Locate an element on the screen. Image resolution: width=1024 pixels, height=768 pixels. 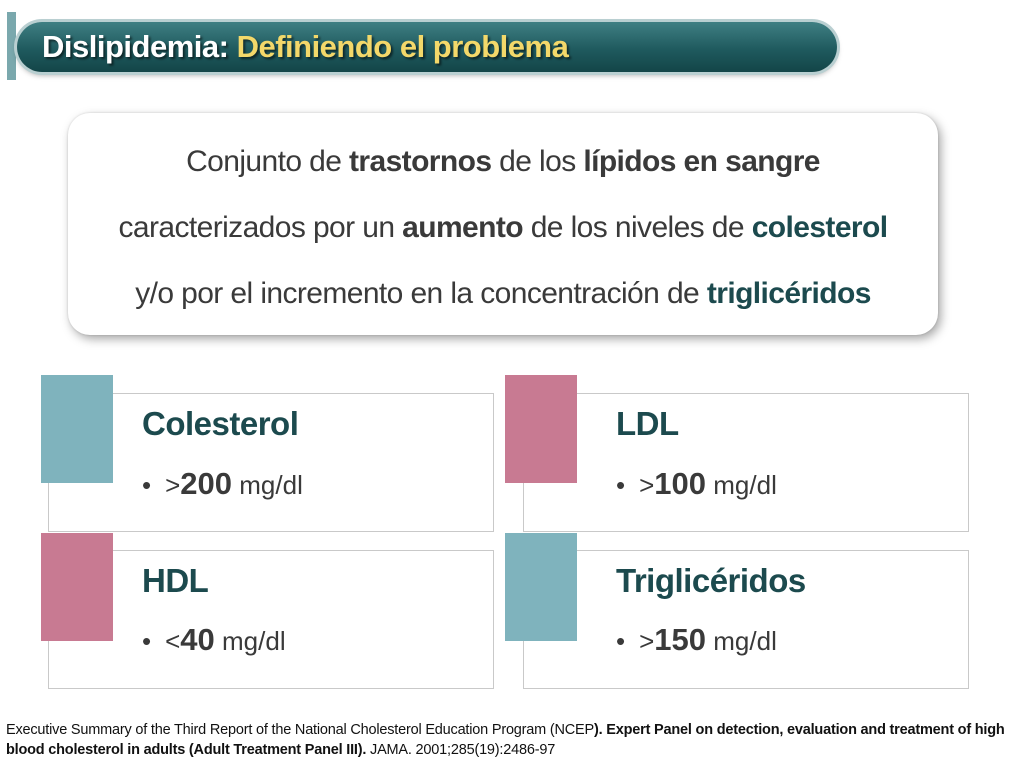
metric-number: 150 is located at coordinates (680, 639).